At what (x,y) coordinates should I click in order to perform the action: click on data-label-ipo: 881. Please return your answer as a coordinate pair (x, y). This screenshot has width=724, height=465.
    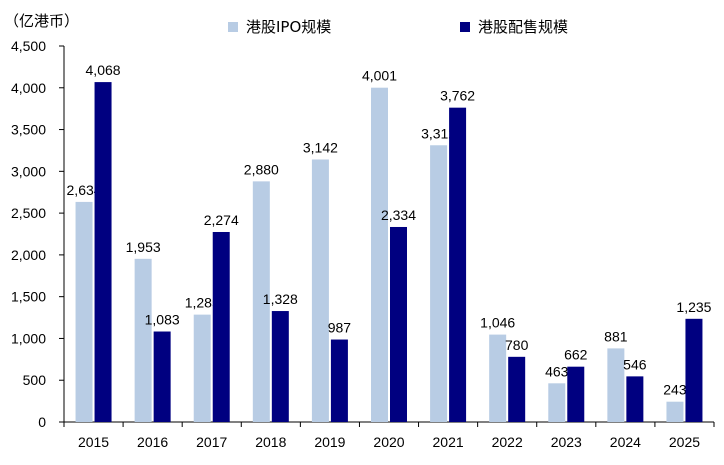
    Looking at the image, I should click on (616, 336).